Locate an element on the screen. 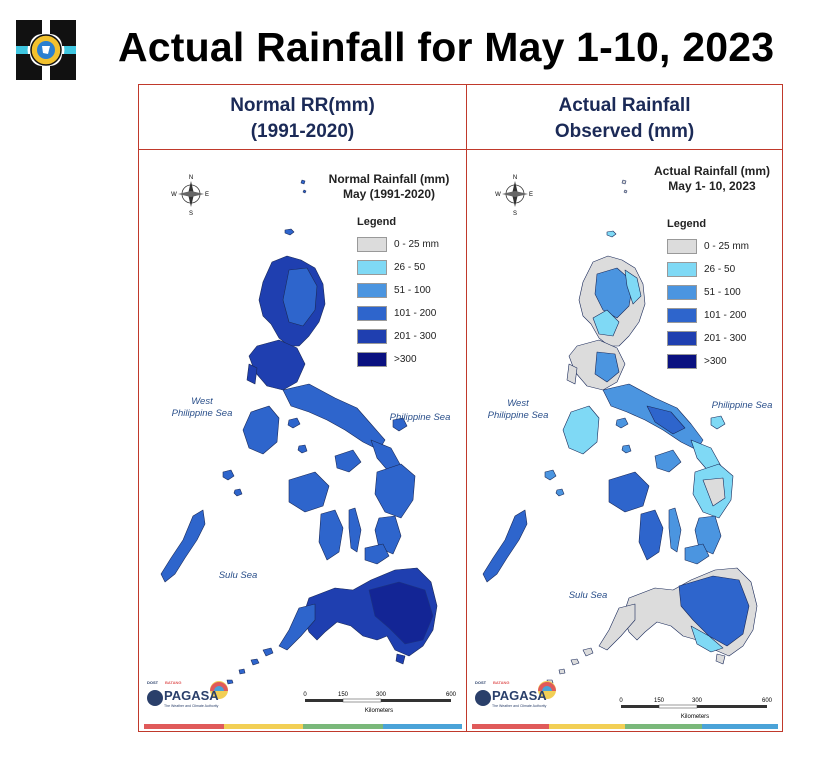 Image resolution: width=834 pixels, height=758 pixels. page-title: Actual Rainfall for May 1-10, 2023 is located at coordinates (446, 47).